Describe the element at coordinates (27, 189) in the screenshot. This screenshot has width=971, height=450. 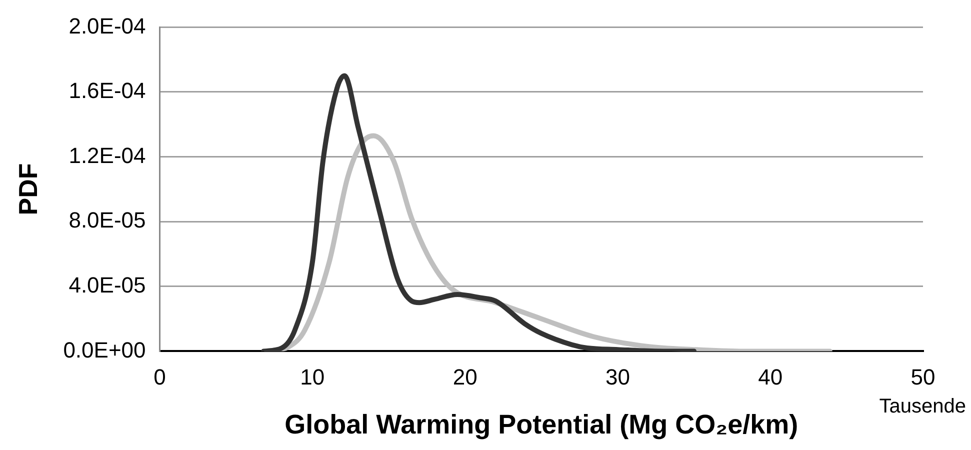
I see `y-axis-title: PDF` at that location.